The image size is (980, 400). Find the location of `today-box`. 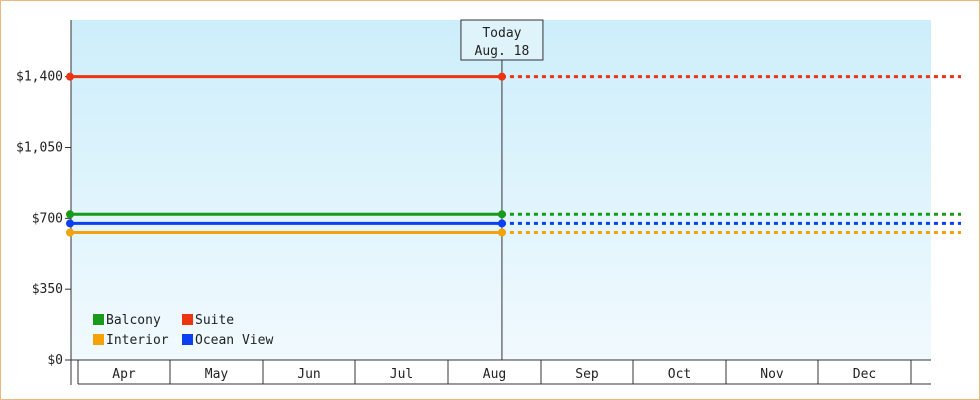

today-box is located at coordinates (502, 40).